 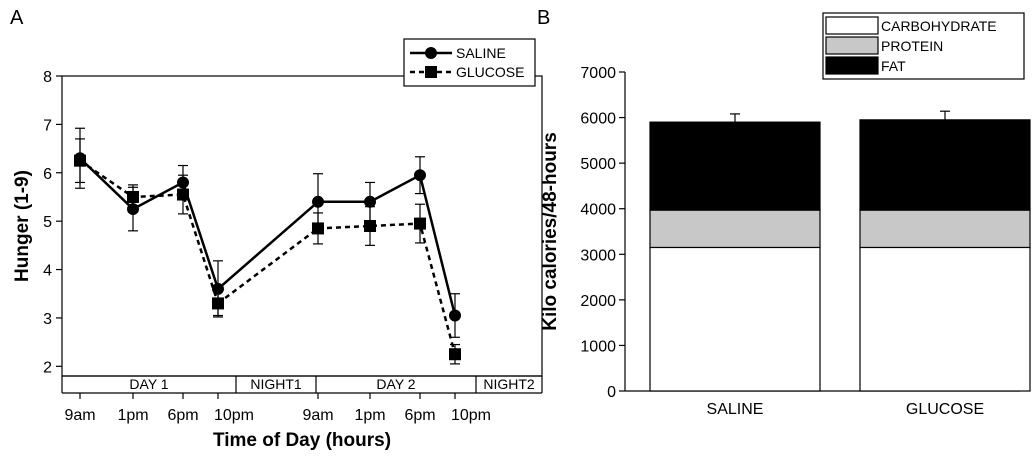 What do you see at coordinates (481, 53) in the screenshot?
I see `legend-label-saline: SALINE` at bounding box center [481, 53].